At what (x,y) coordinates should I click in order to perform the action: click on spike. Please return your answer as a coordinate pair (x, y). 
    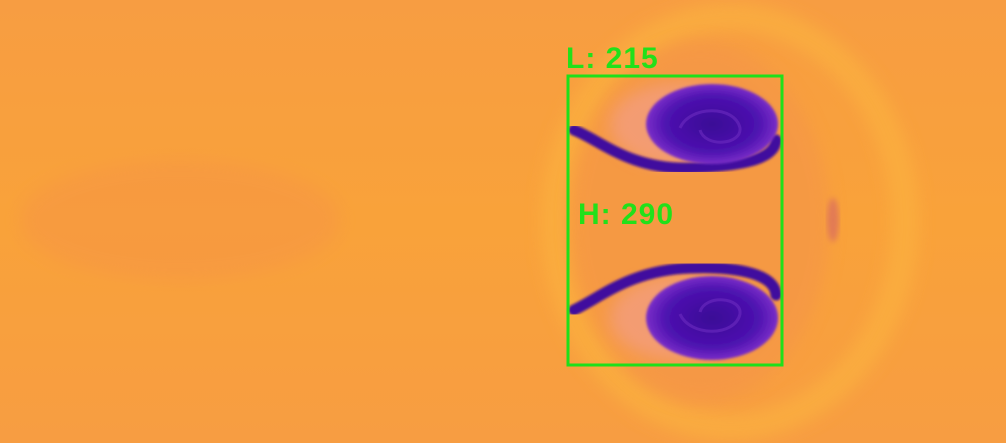
    Looking at the image, I should click on (833, 220).